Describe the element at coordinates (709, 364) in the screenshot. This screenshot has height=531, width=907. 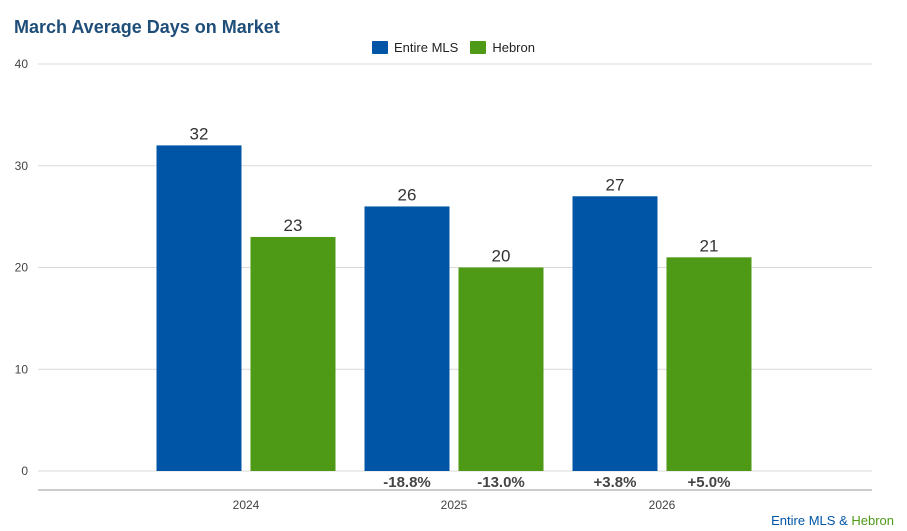
I see `bar-hebron-2026` at that location.